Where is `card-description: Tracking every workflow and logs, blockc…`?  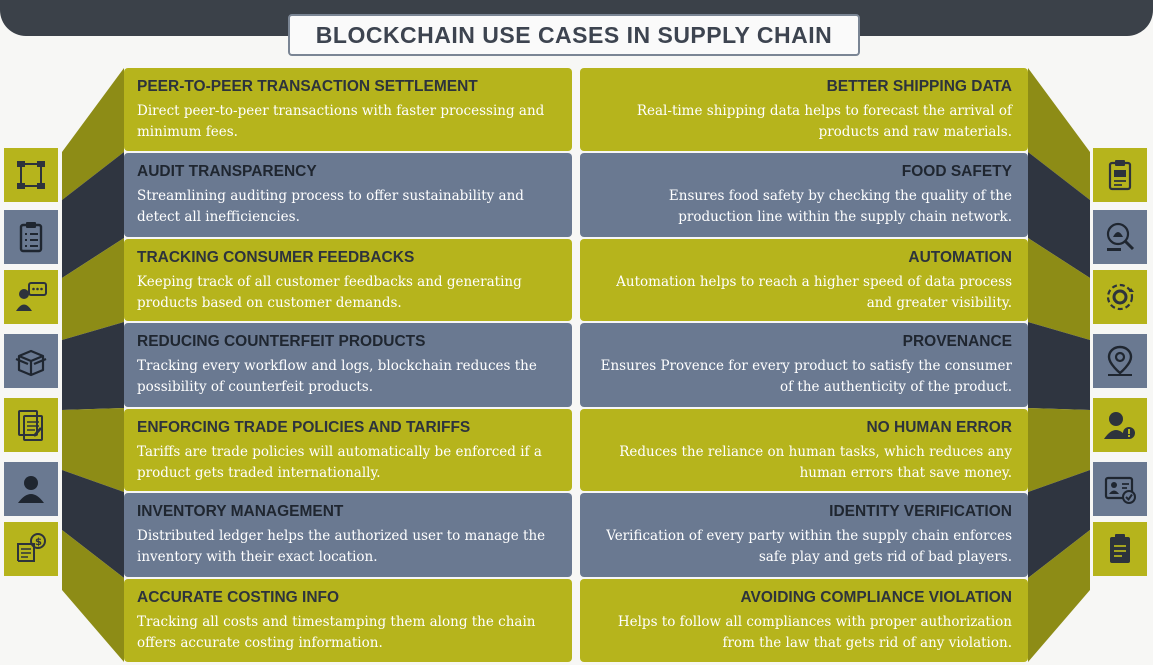
card-description: Tracking every workflow and logs, blockc… is located at coordinates (337, 376).